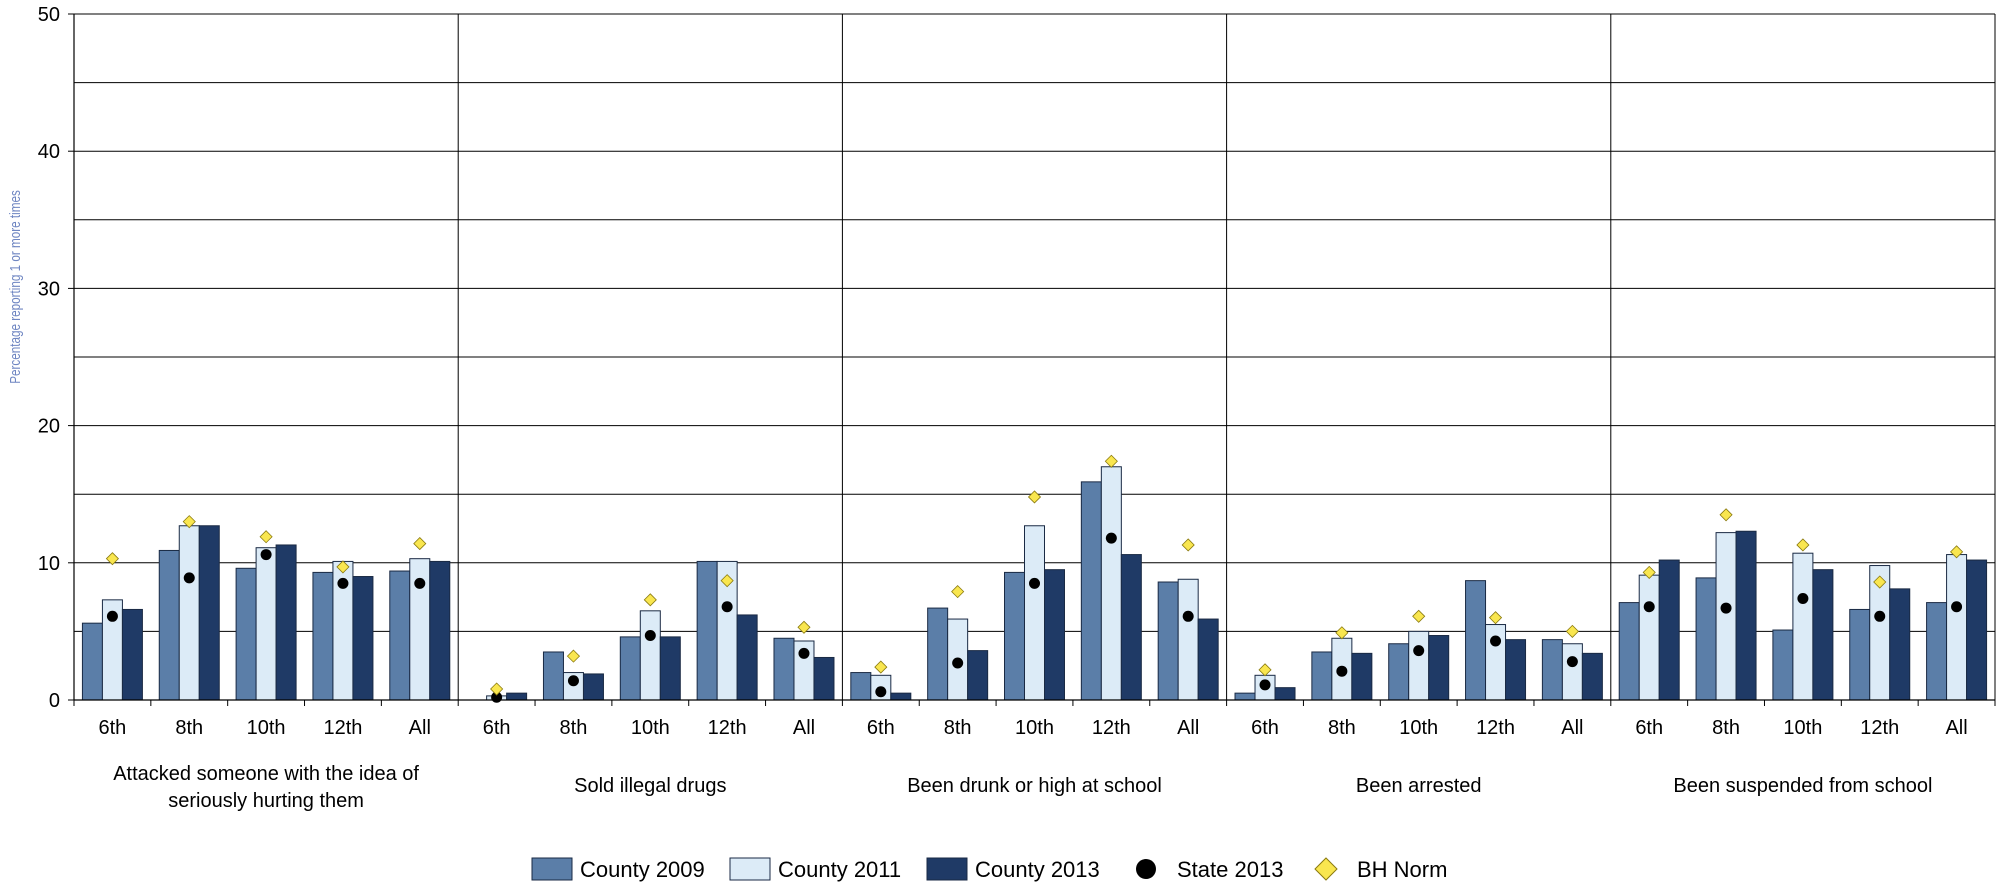 The width and height of the screenshot is (1997, 883). I want to click on legend-item: BH Norm, so click(1380, 869).